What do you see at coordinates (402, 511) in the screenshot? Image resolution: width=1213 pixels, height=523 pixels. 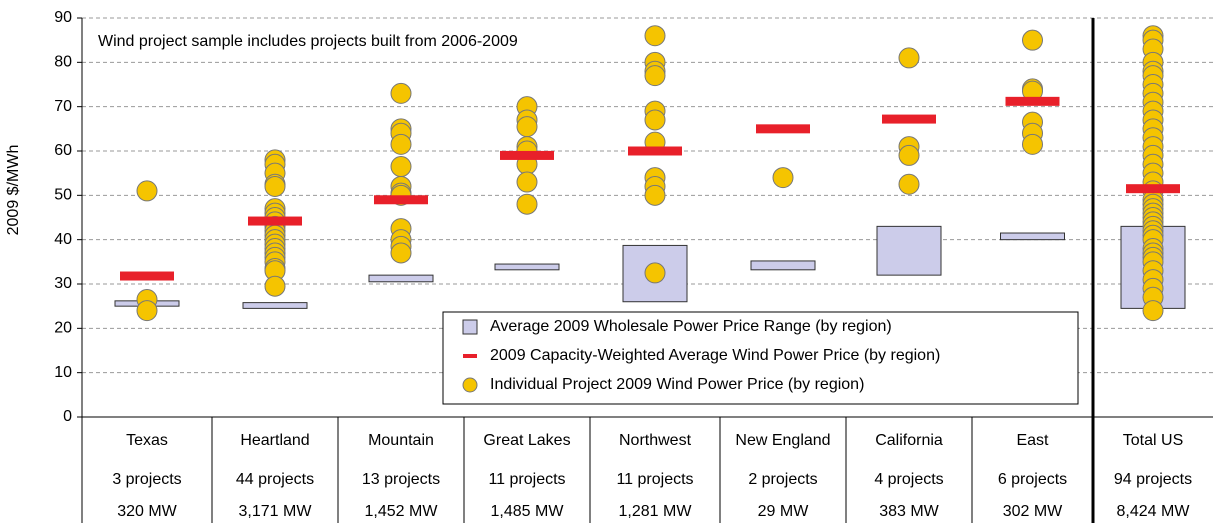 I see `capacity-label: 1,452 MW` at bounding box center [402, 511].